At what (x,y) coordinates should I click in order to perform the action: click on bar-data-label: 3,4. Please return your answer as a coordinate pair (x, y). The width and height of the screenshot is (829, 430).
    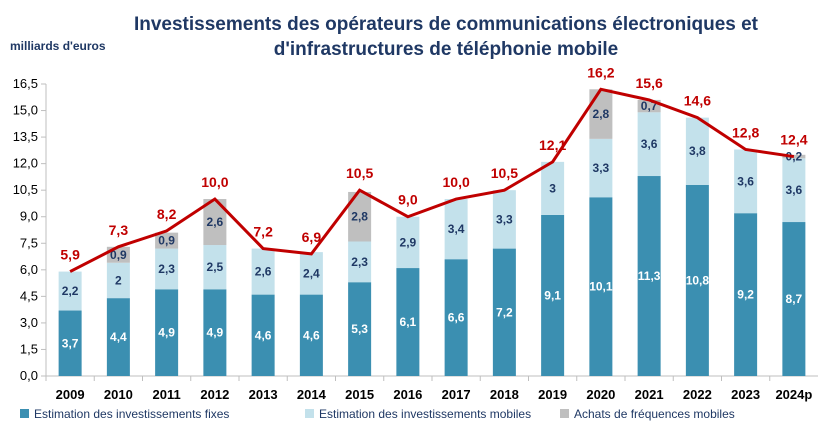
    Looking at the image, I should click on (456, 229).